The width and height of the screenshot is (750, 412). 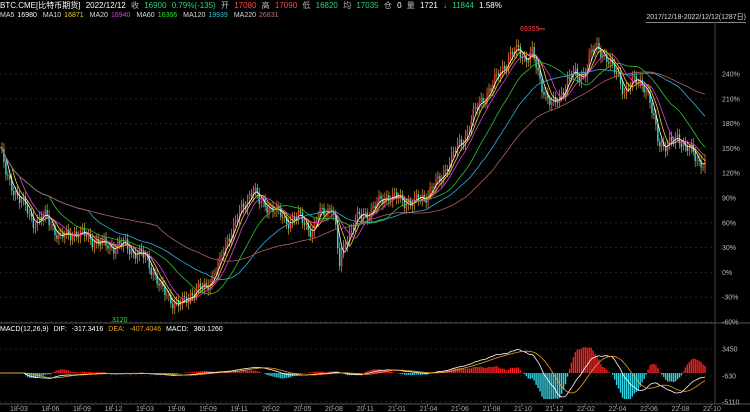 What do you see at coordinates (19, 409) in the screenshot?
I see `x-tick-label: 18-03` at bounding box center [19, 409].